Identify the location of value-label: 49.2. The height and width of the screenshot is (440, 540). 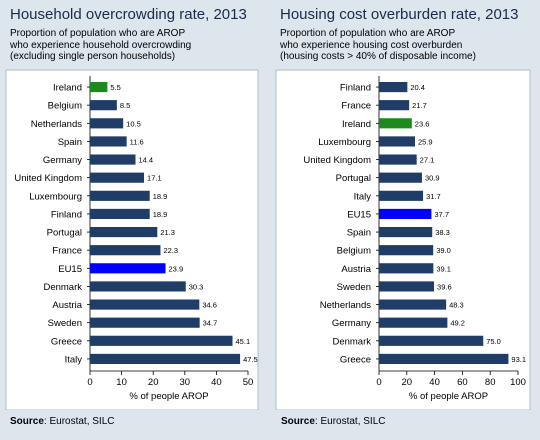
(457, 323).